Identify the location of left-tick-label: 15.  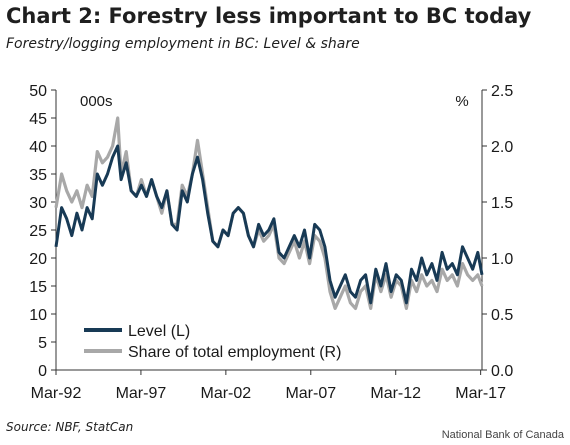
(38, 287).